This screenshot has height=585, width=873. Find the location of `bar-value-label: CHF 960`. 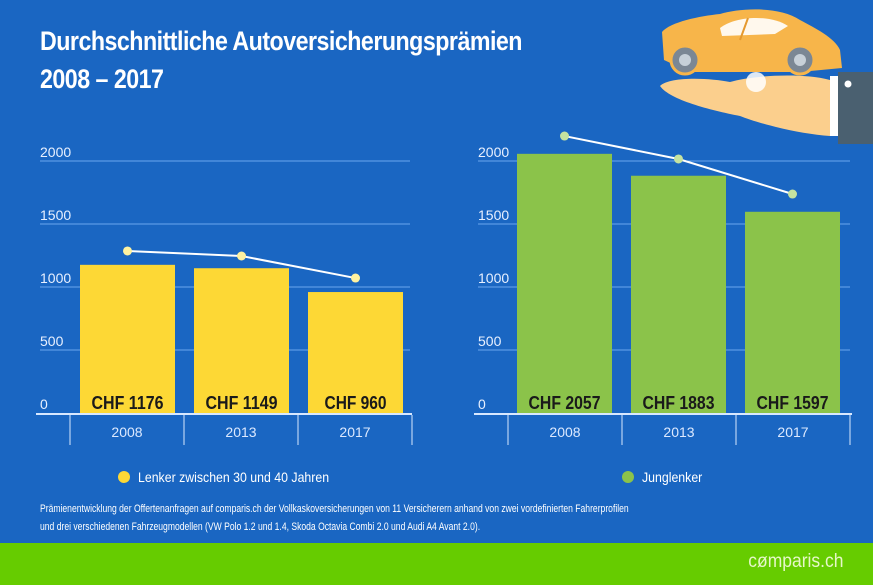

bar-value-label: CHF 960 is located at coordinates (356, 403).